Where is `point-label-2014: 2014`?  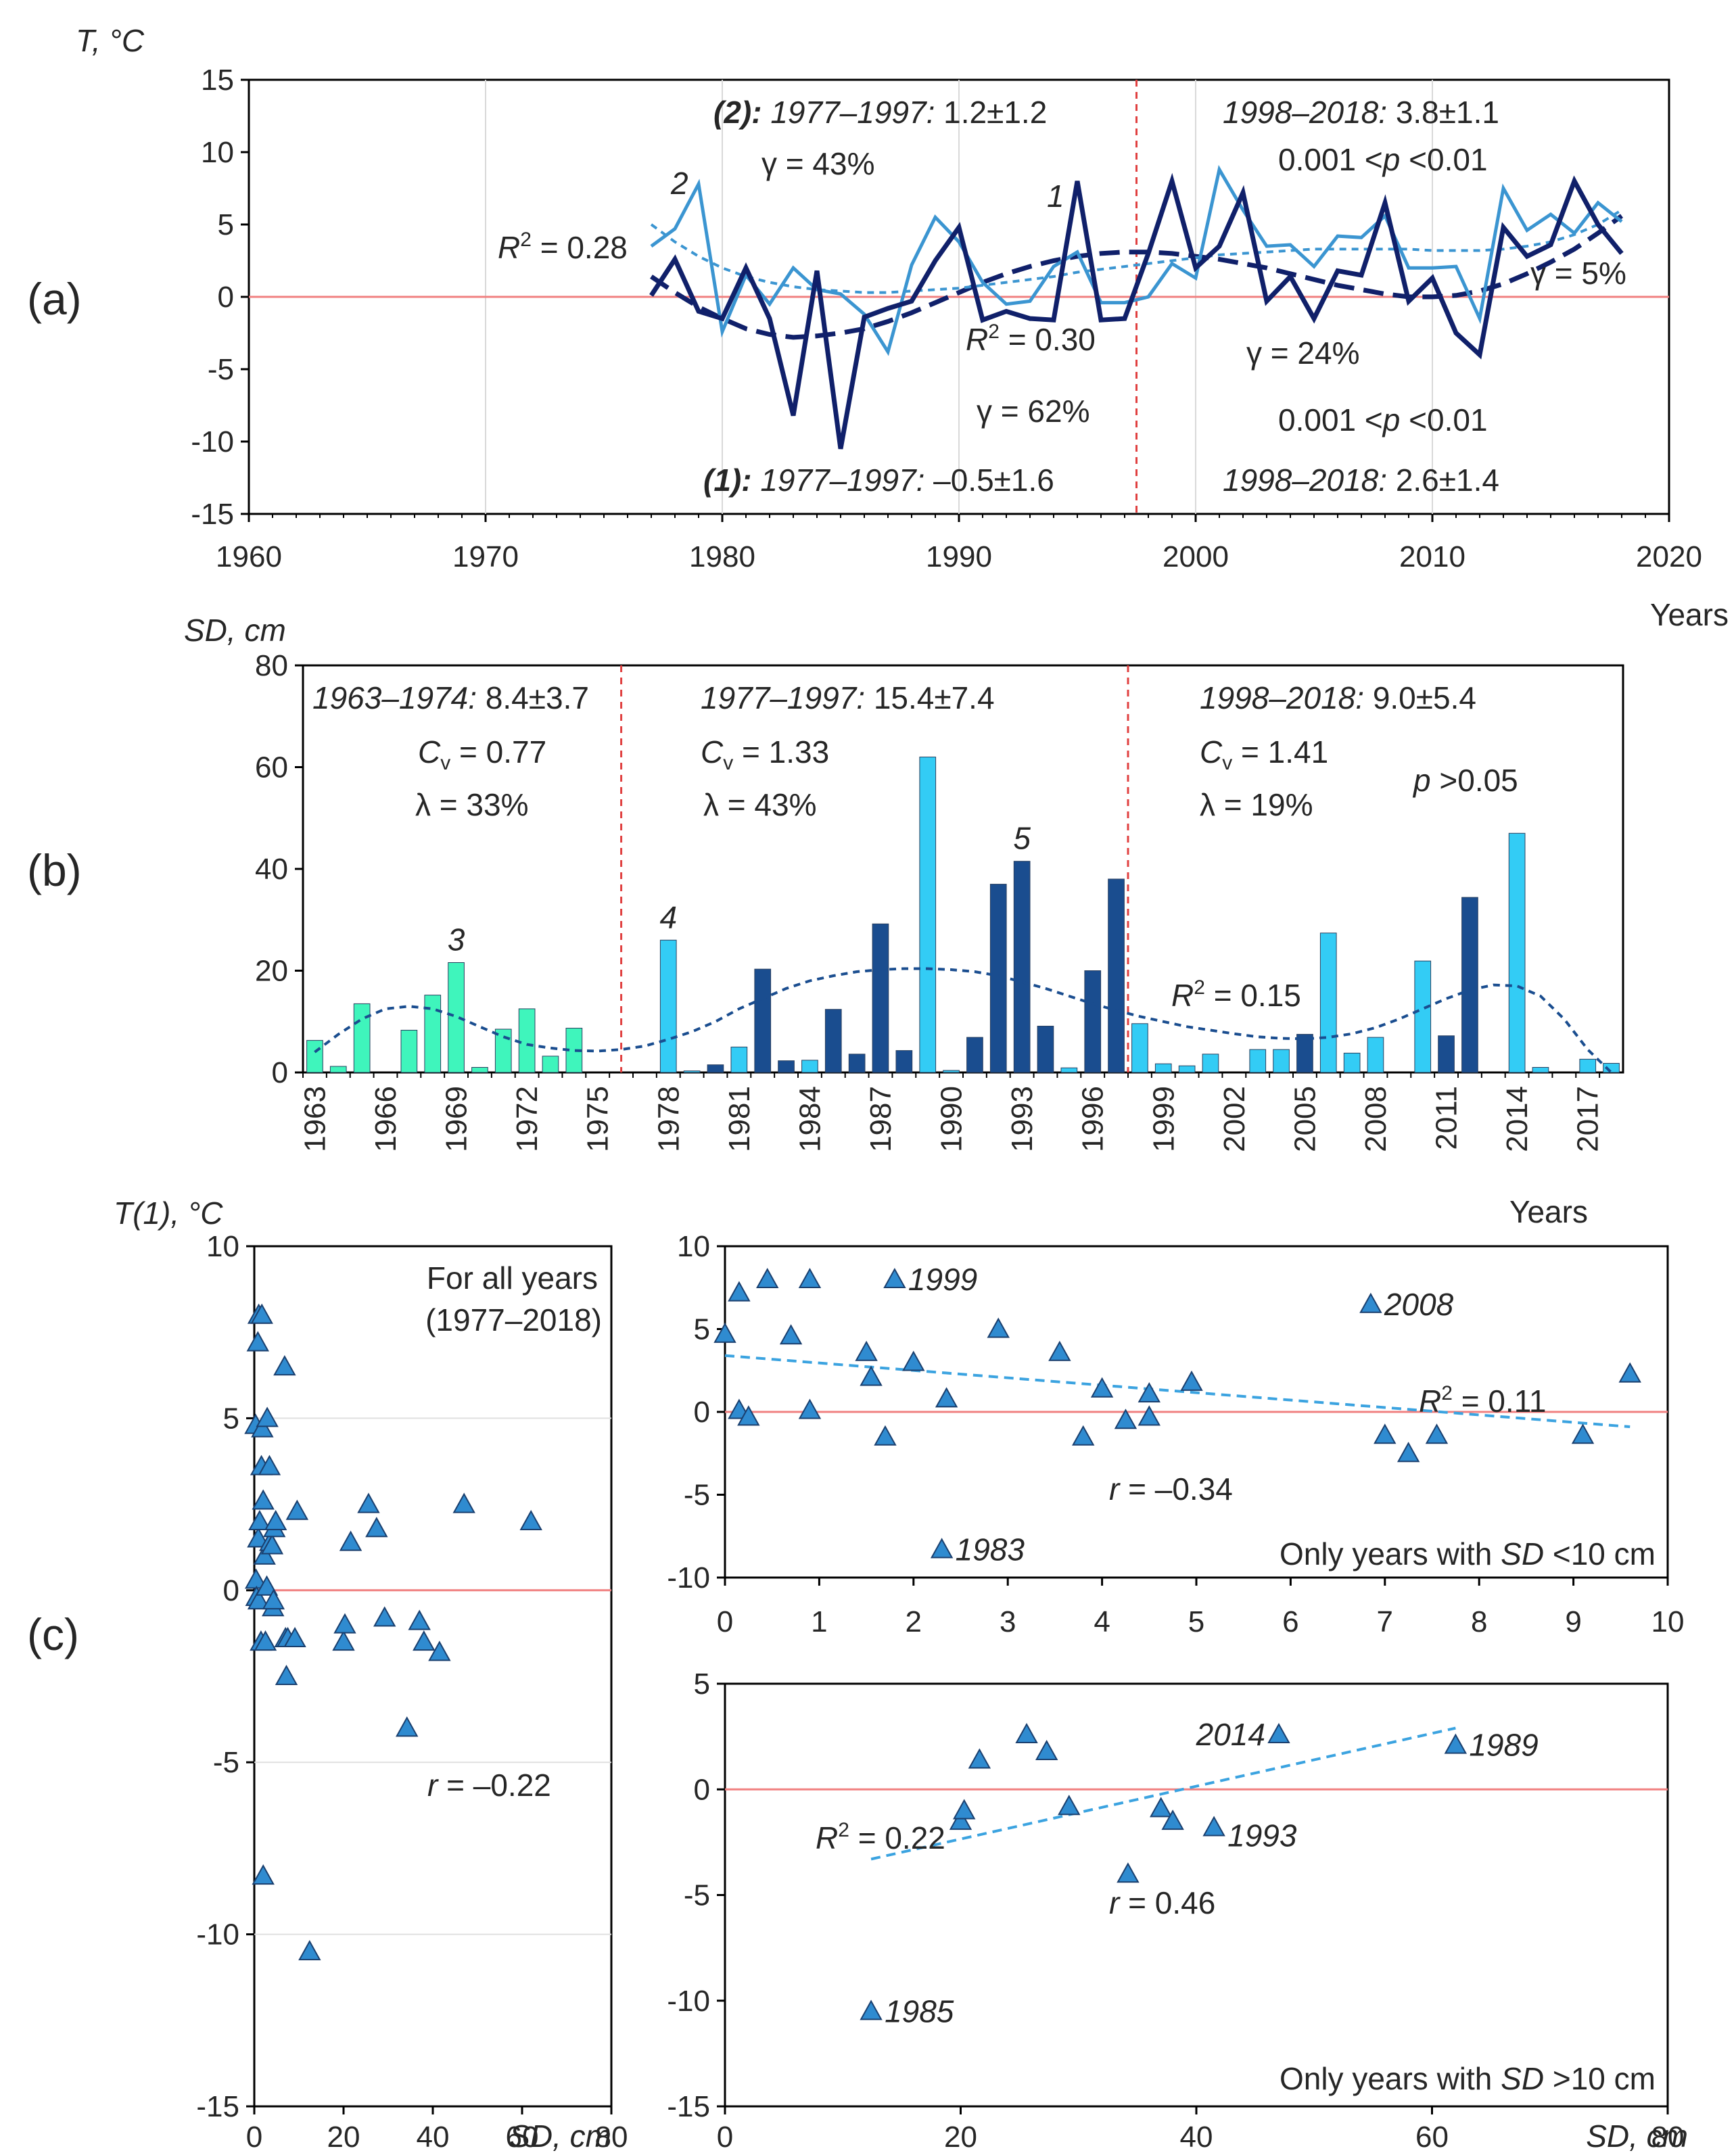
point-label-2014: 2014 is located at coordinates (1230, 1734).